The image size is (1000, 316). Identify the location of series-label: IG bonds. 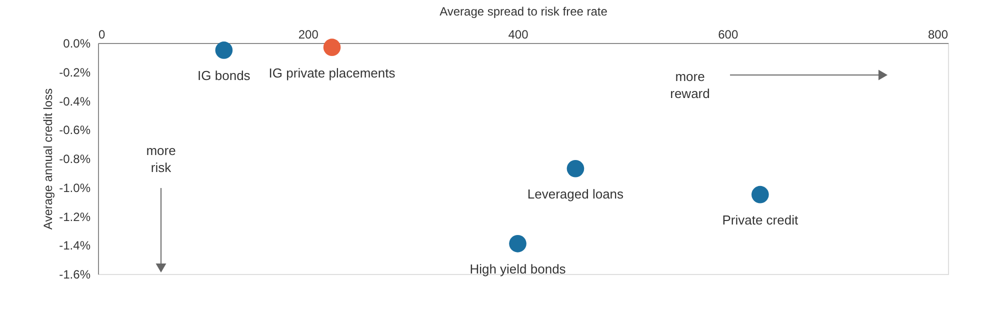
(224, 76).